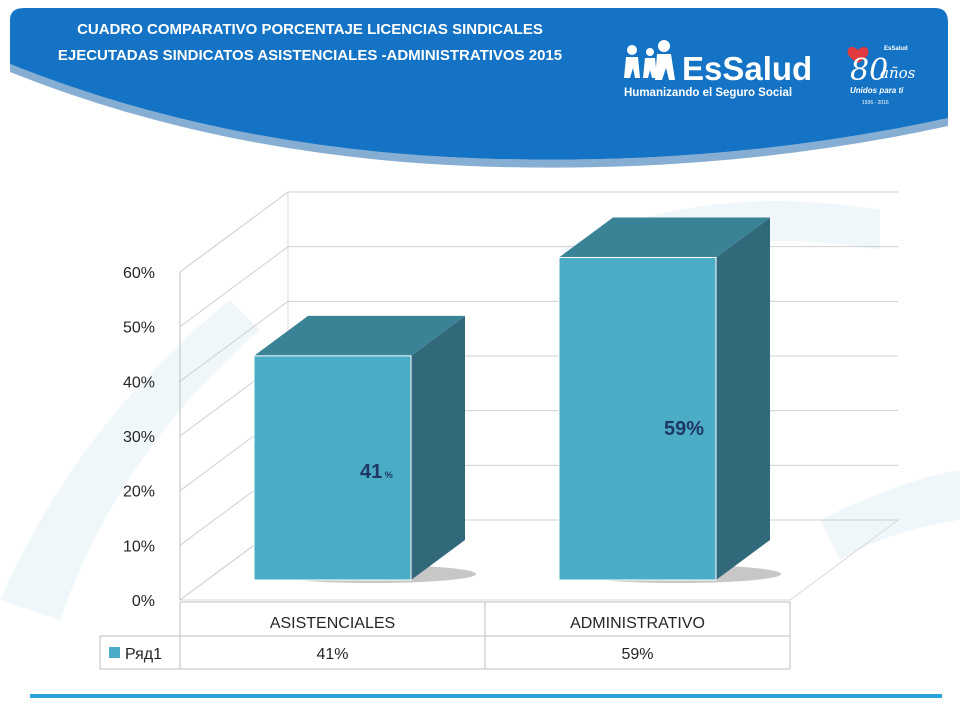 The height and width of the screenshot is (720, 960). Describe the element at coordinates (649, 60) in the screenshot. I see `family-icon` at that location.